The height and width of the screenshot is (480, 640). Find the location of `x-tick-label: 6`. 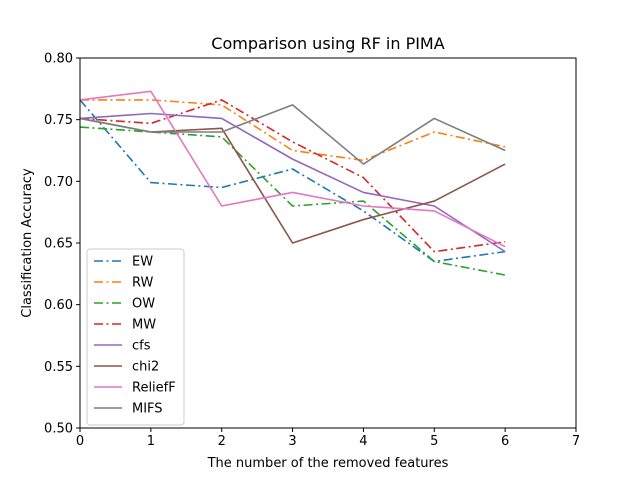

x-tick-label: 6 is located at coordinates (505, 441).